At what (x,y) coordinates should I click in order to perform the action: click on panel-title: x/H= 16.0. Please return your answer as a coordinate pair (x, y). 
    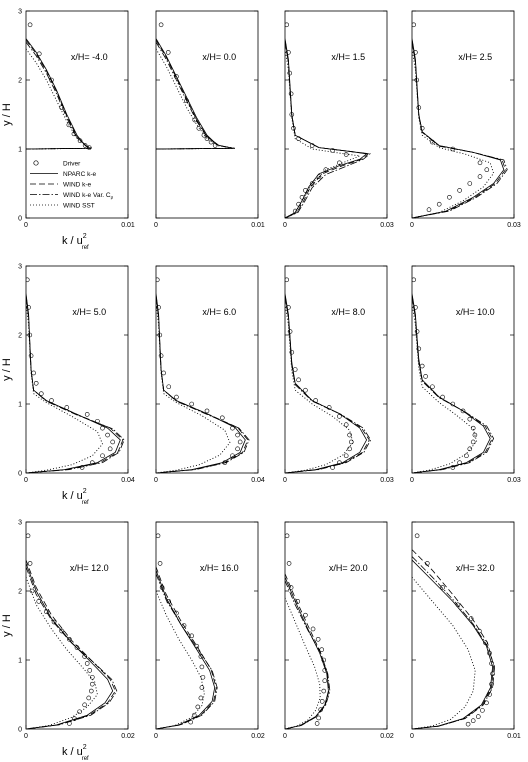
    Looking at the image, I should click on (219, 568).